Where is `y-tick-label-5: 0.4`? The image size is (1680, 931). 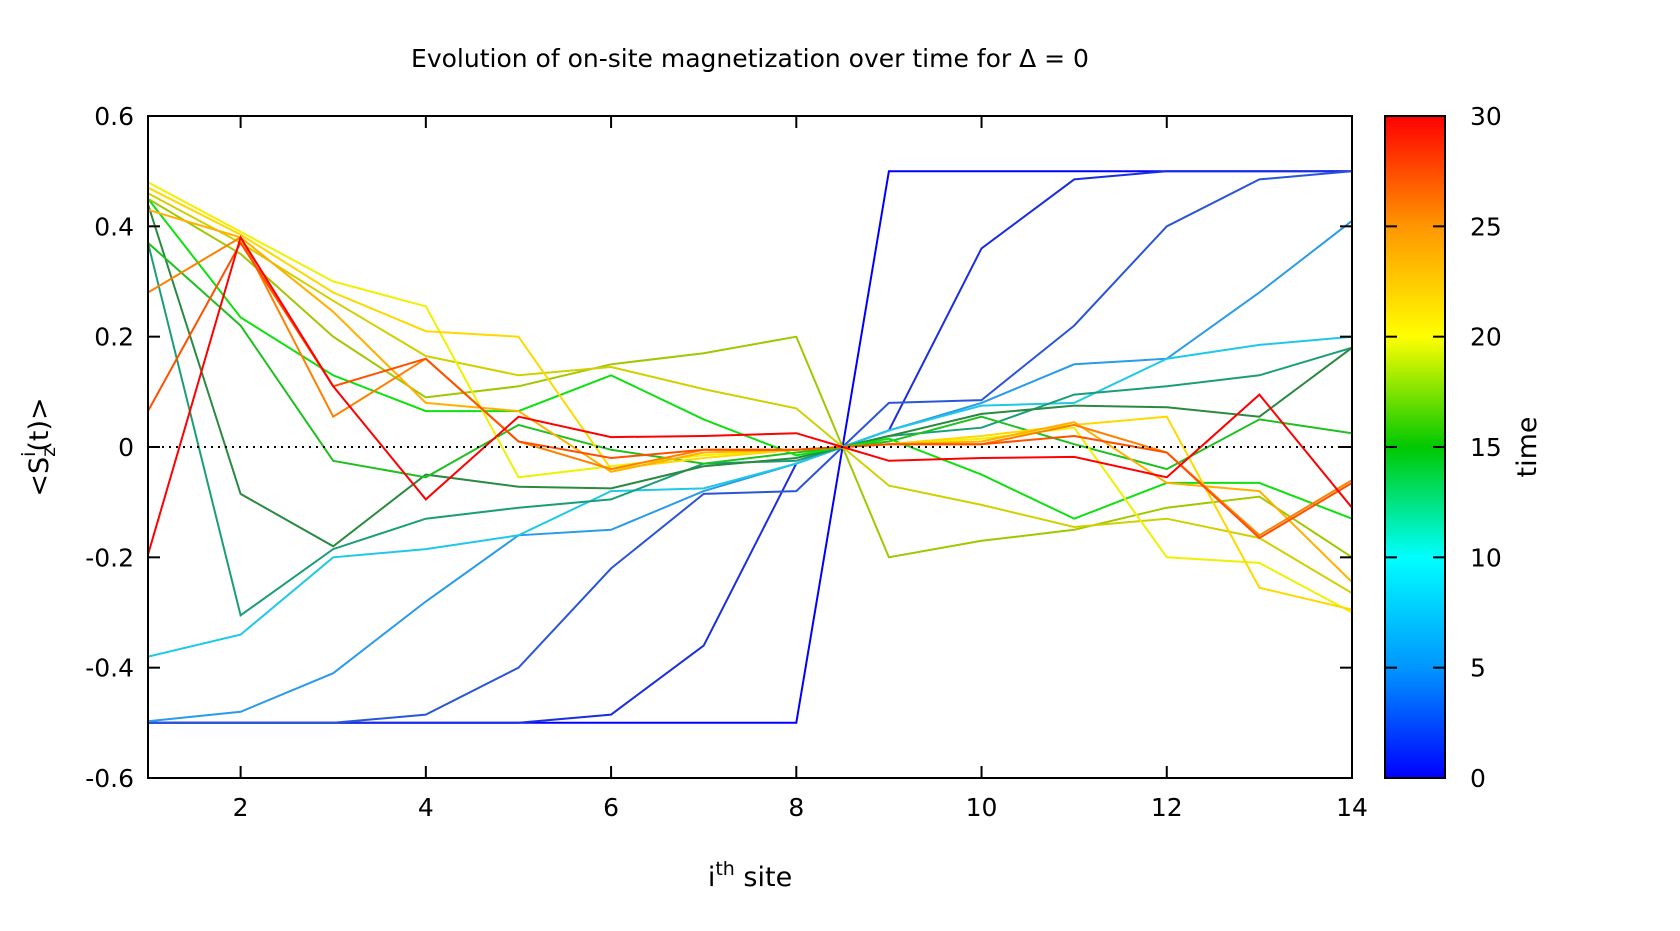 y-tick-label-5: 0.4 is located at coordinates (114, 226).